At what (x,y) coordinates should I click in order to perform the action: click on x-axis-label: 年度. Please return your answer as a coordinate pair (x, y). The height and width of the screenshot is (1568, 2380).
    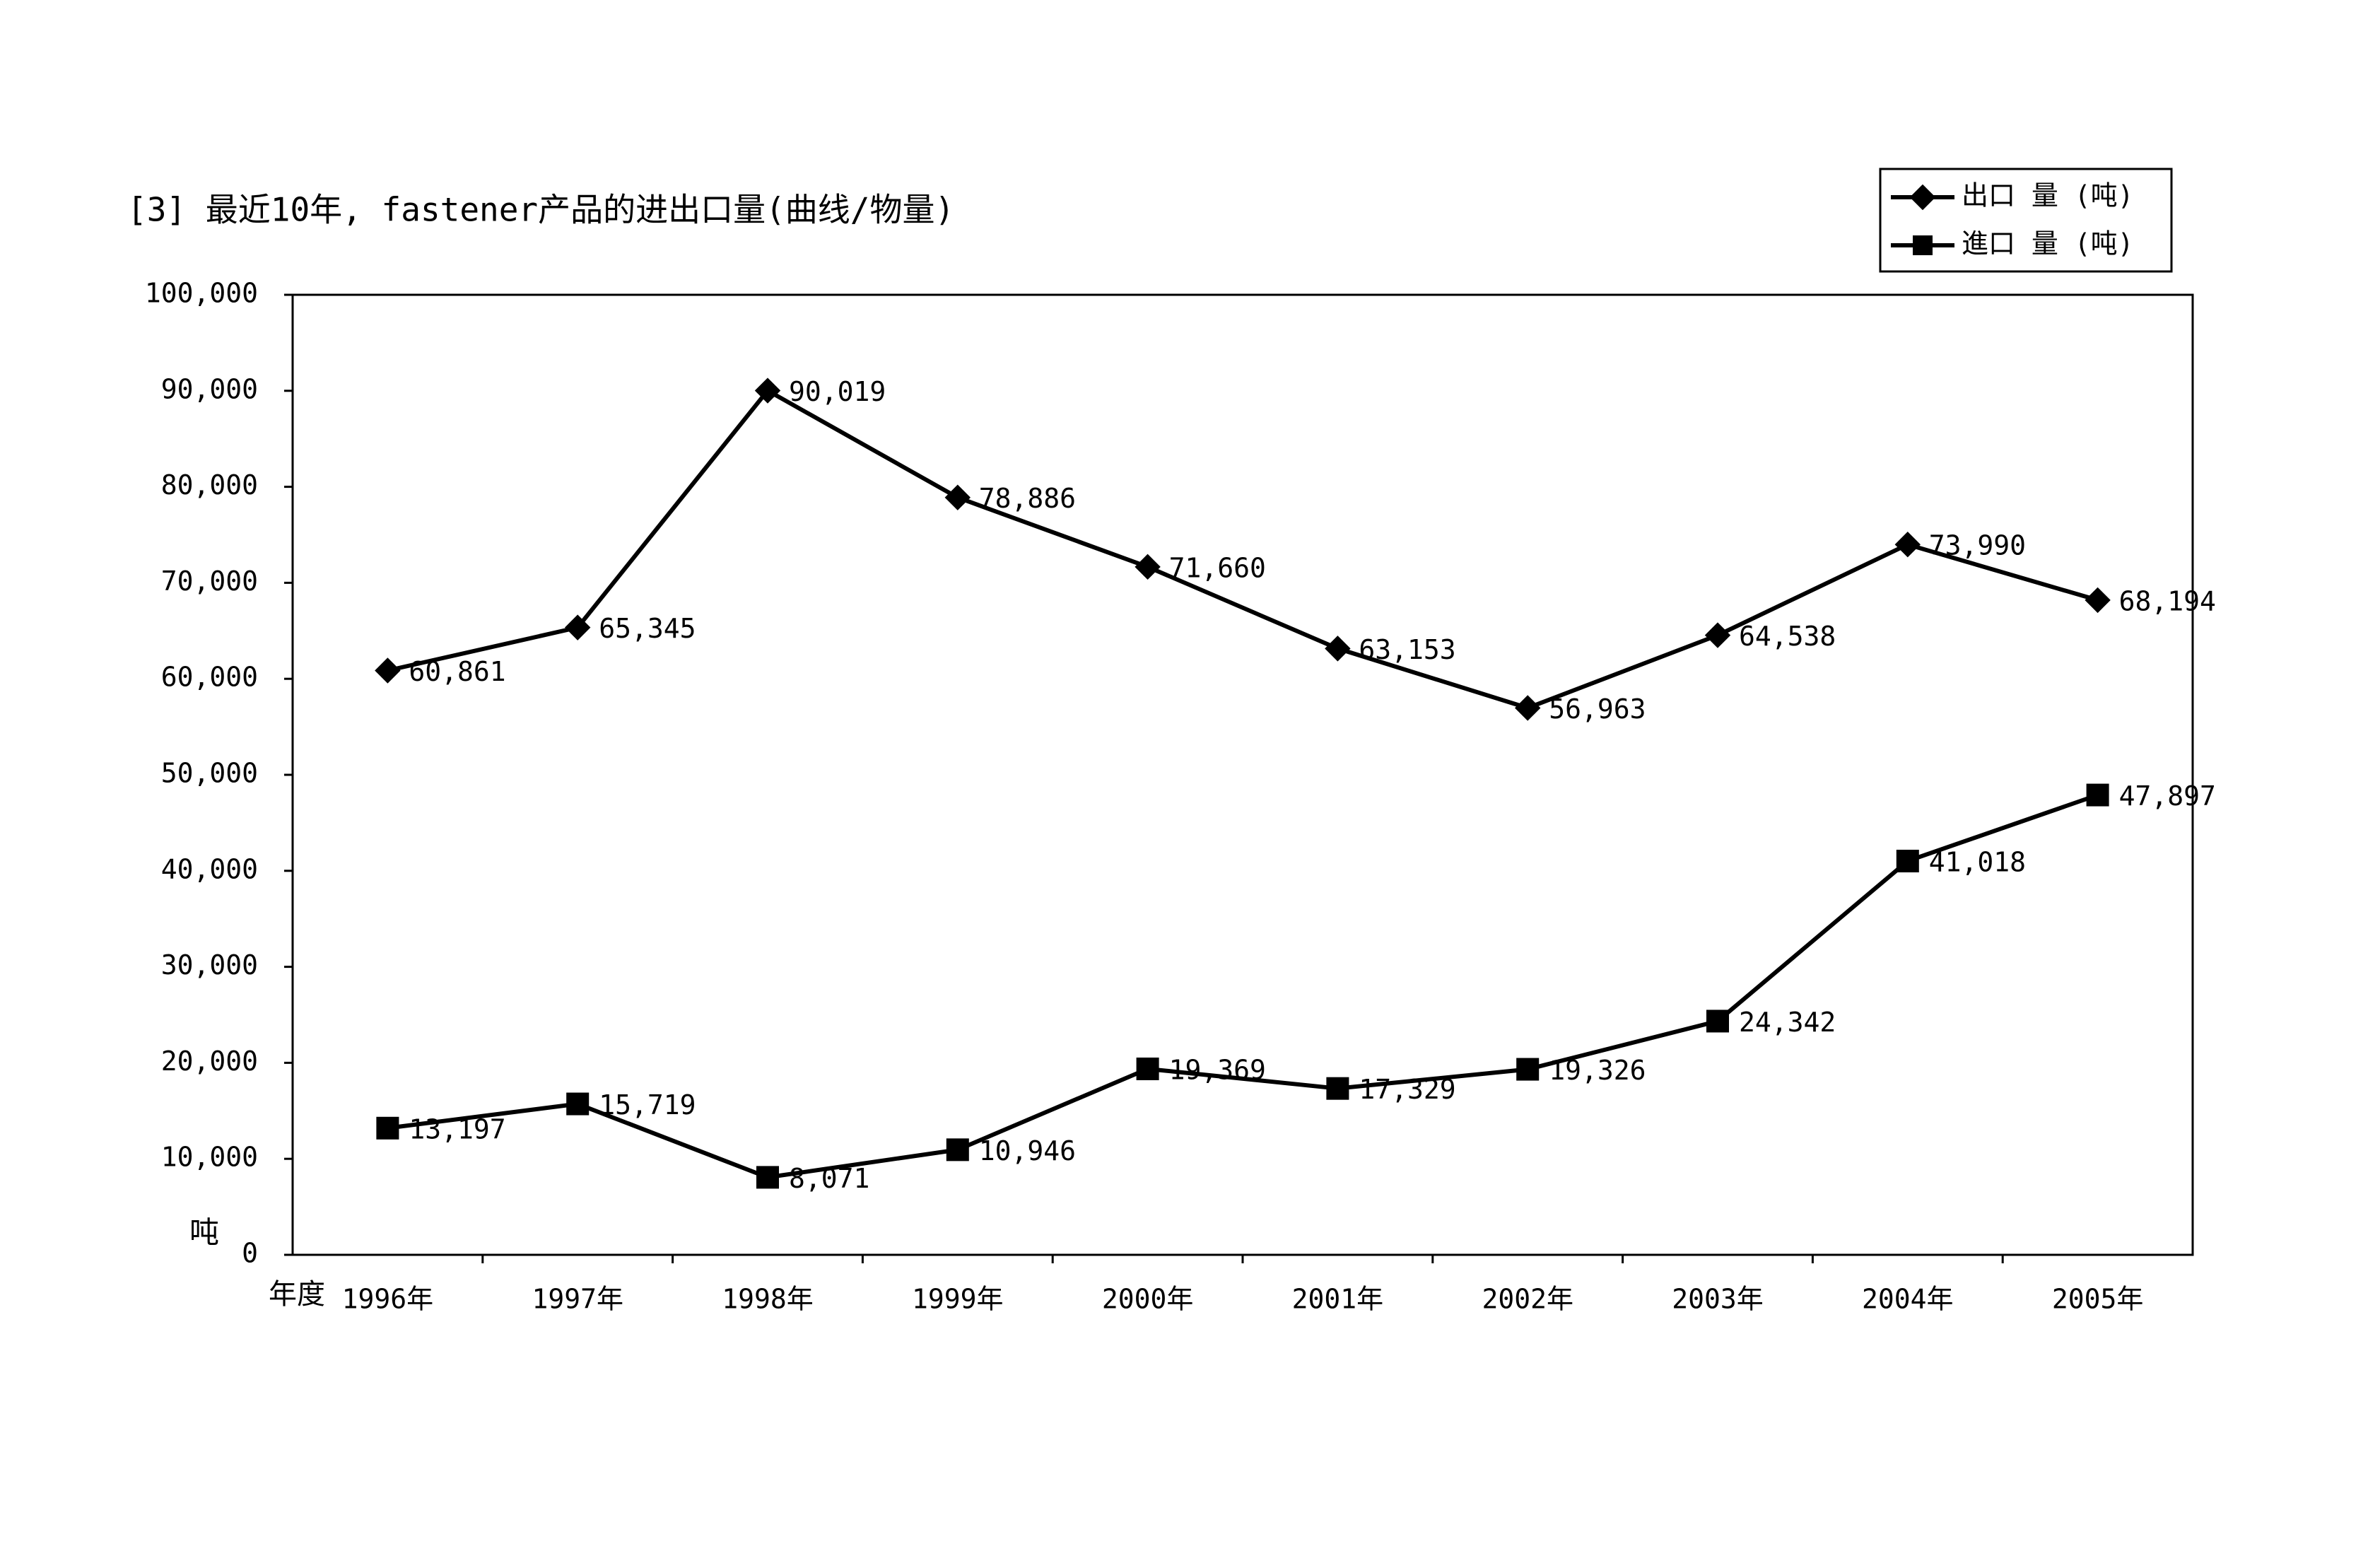
    Looking at the image, I should click on (297, 1294).